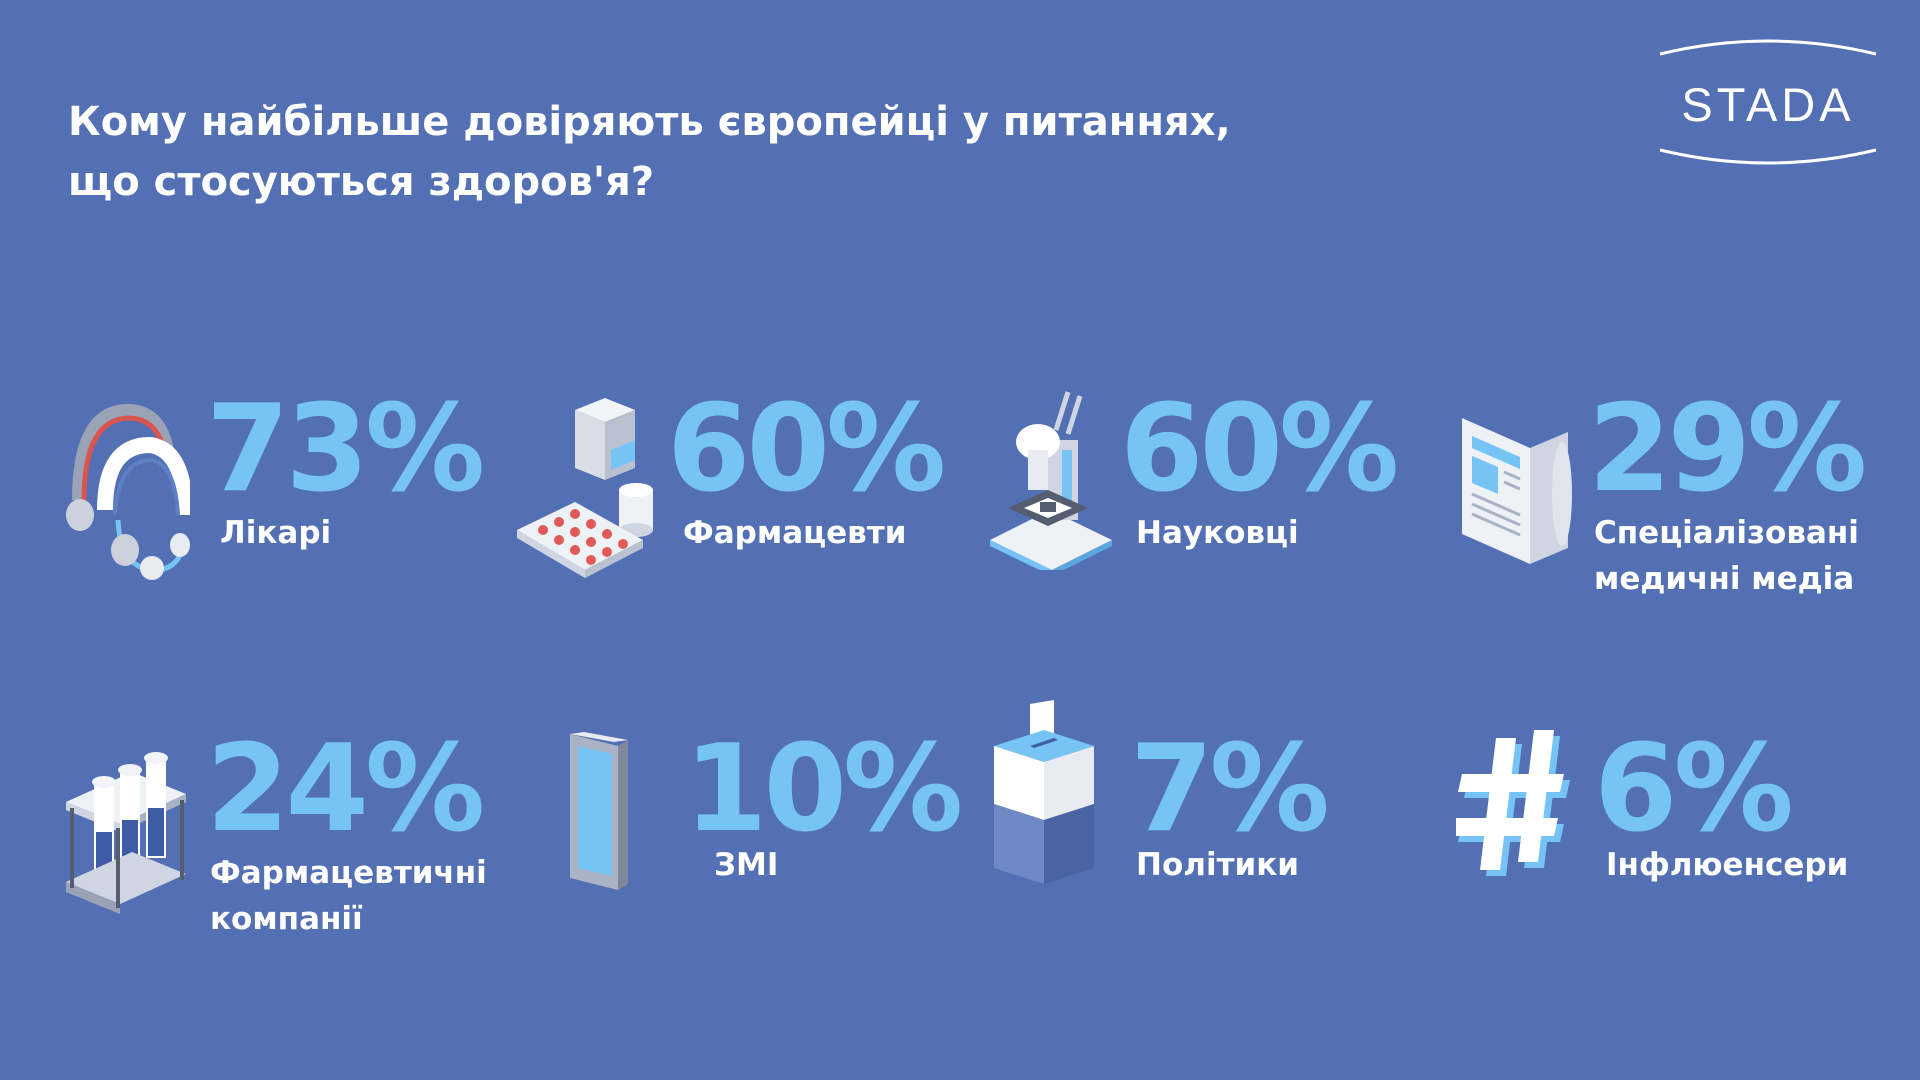  What do you see at coordinates (795, 533) in the screenshot?
I see `stat-label: Фармацевти` at bounding box center [795, 533].